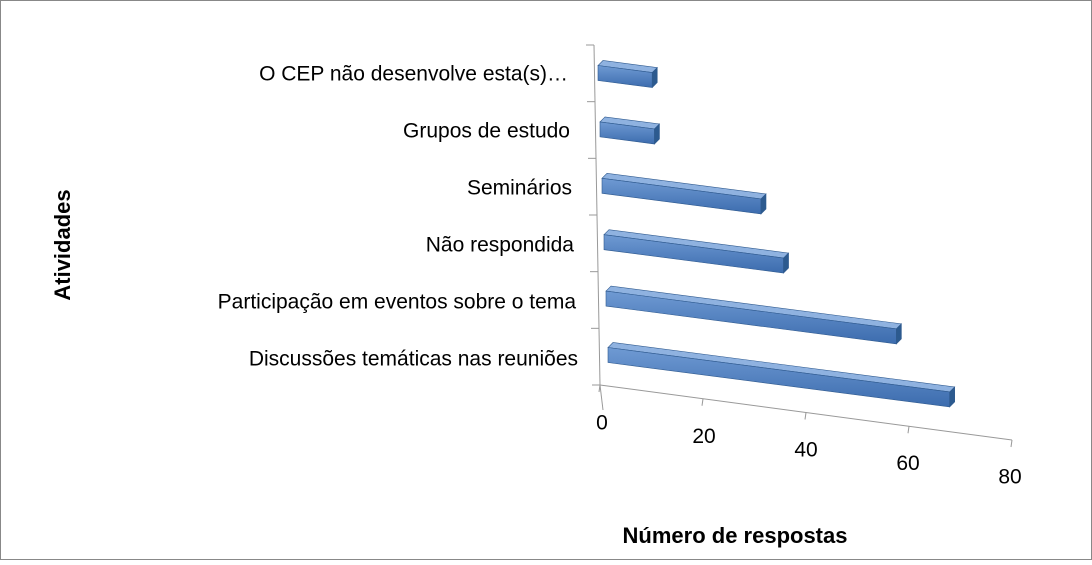  Describe the element at coordinates (519, 188) in the screenshot. I see `y-tick-label: Seminários` at that location.